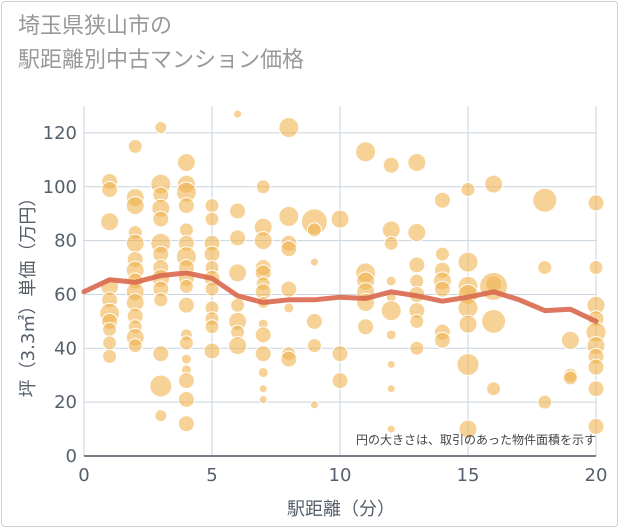 This screenshot has height=530, width=621. Describe the element at coordinates (71, 456) in the screenshot. I see `y-tick-label: 0` at that location.